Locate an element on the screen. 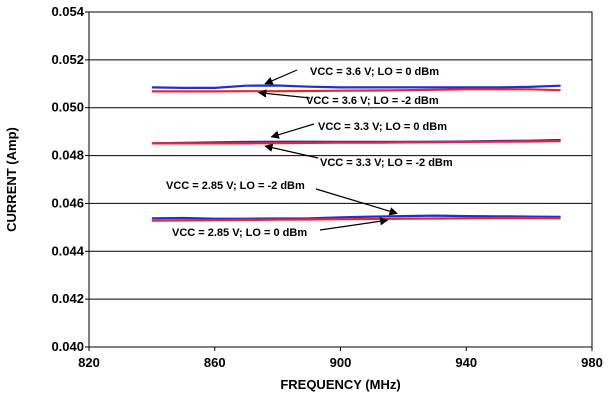  y-tick-label: 0.050 is located at coordinates (67, 107).